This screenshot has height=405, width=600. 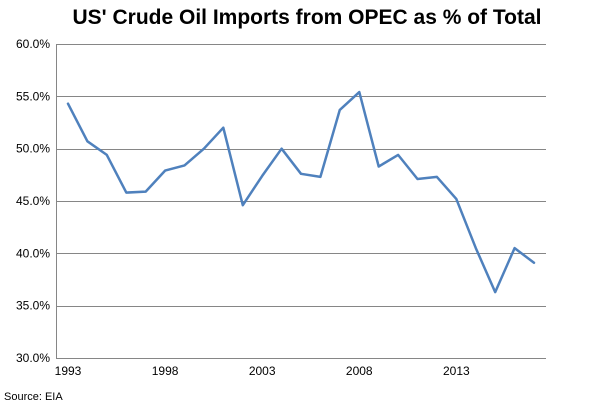 I want to click on y-tick-label: 40.0%, so click(x=33, y=253).